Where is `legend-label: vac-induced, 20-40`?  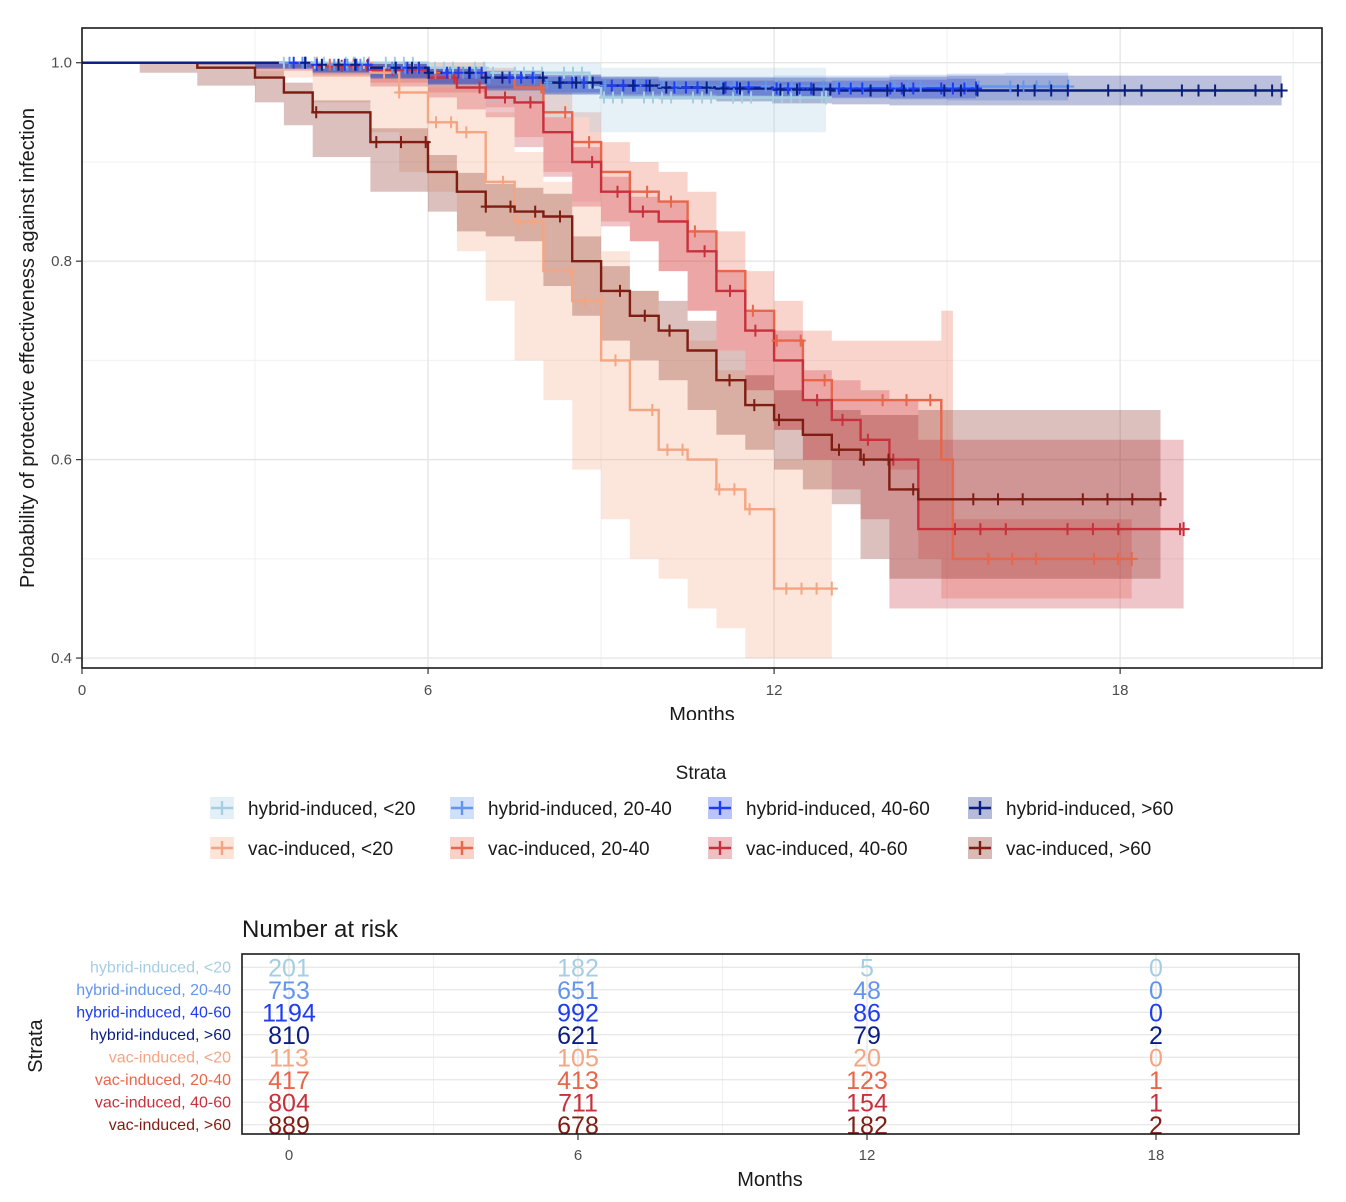
legend-label: vac-induced, 20-40 is located at coordinates (569, 849).